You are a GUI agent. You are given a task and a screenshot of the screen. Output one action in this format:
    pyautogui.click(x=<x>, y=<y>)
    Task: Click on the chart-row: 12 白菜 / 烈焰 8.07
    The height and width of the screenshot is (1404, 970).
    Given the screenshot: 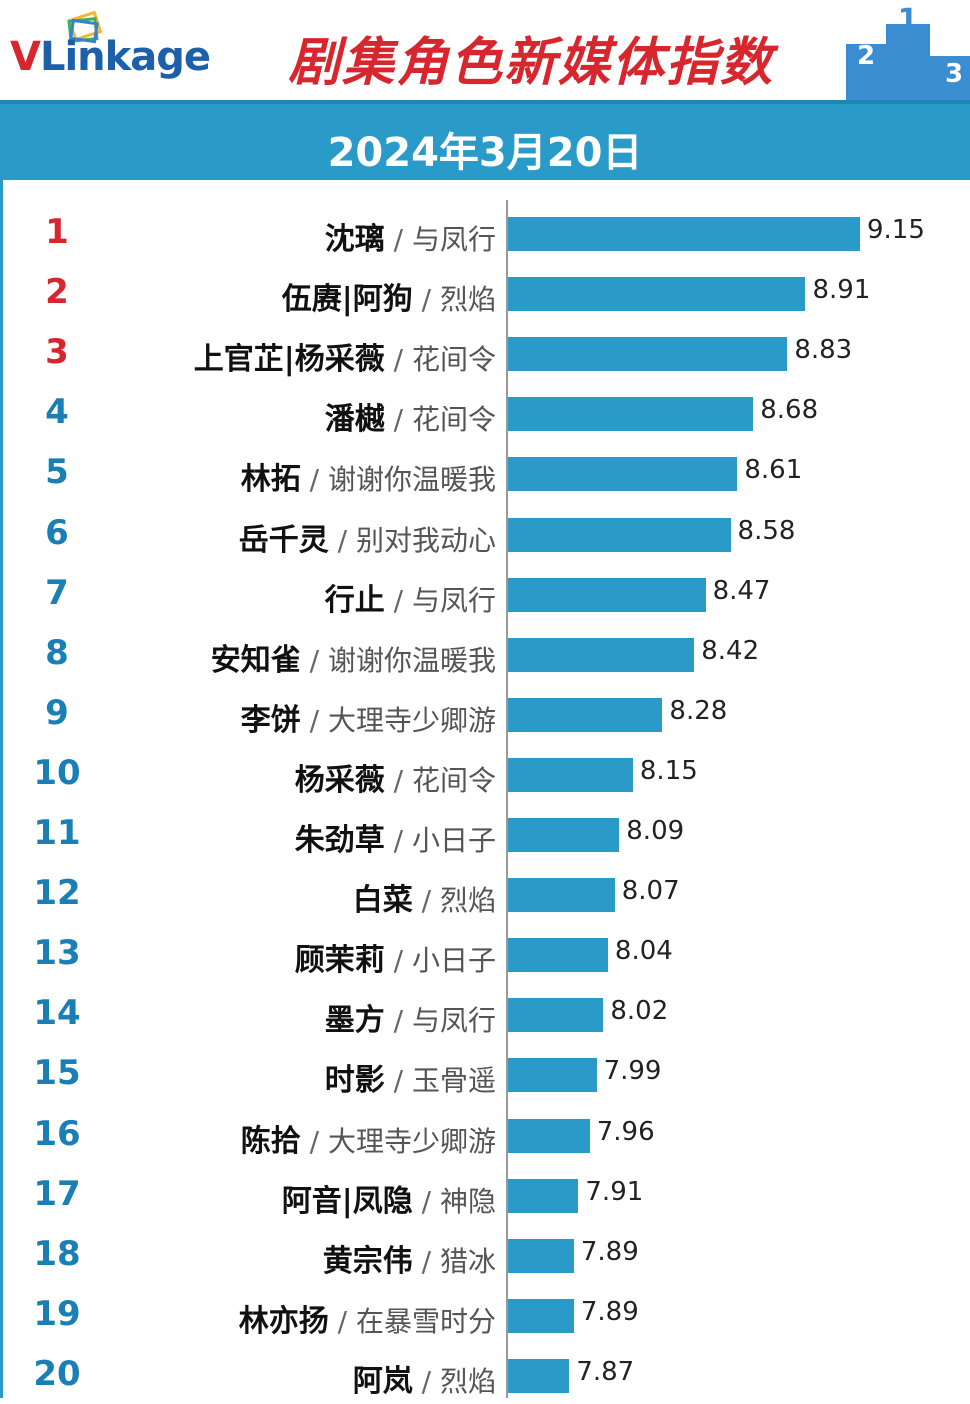 What is the action you would take?
    pyautogui.click(x=485, y=893)
    